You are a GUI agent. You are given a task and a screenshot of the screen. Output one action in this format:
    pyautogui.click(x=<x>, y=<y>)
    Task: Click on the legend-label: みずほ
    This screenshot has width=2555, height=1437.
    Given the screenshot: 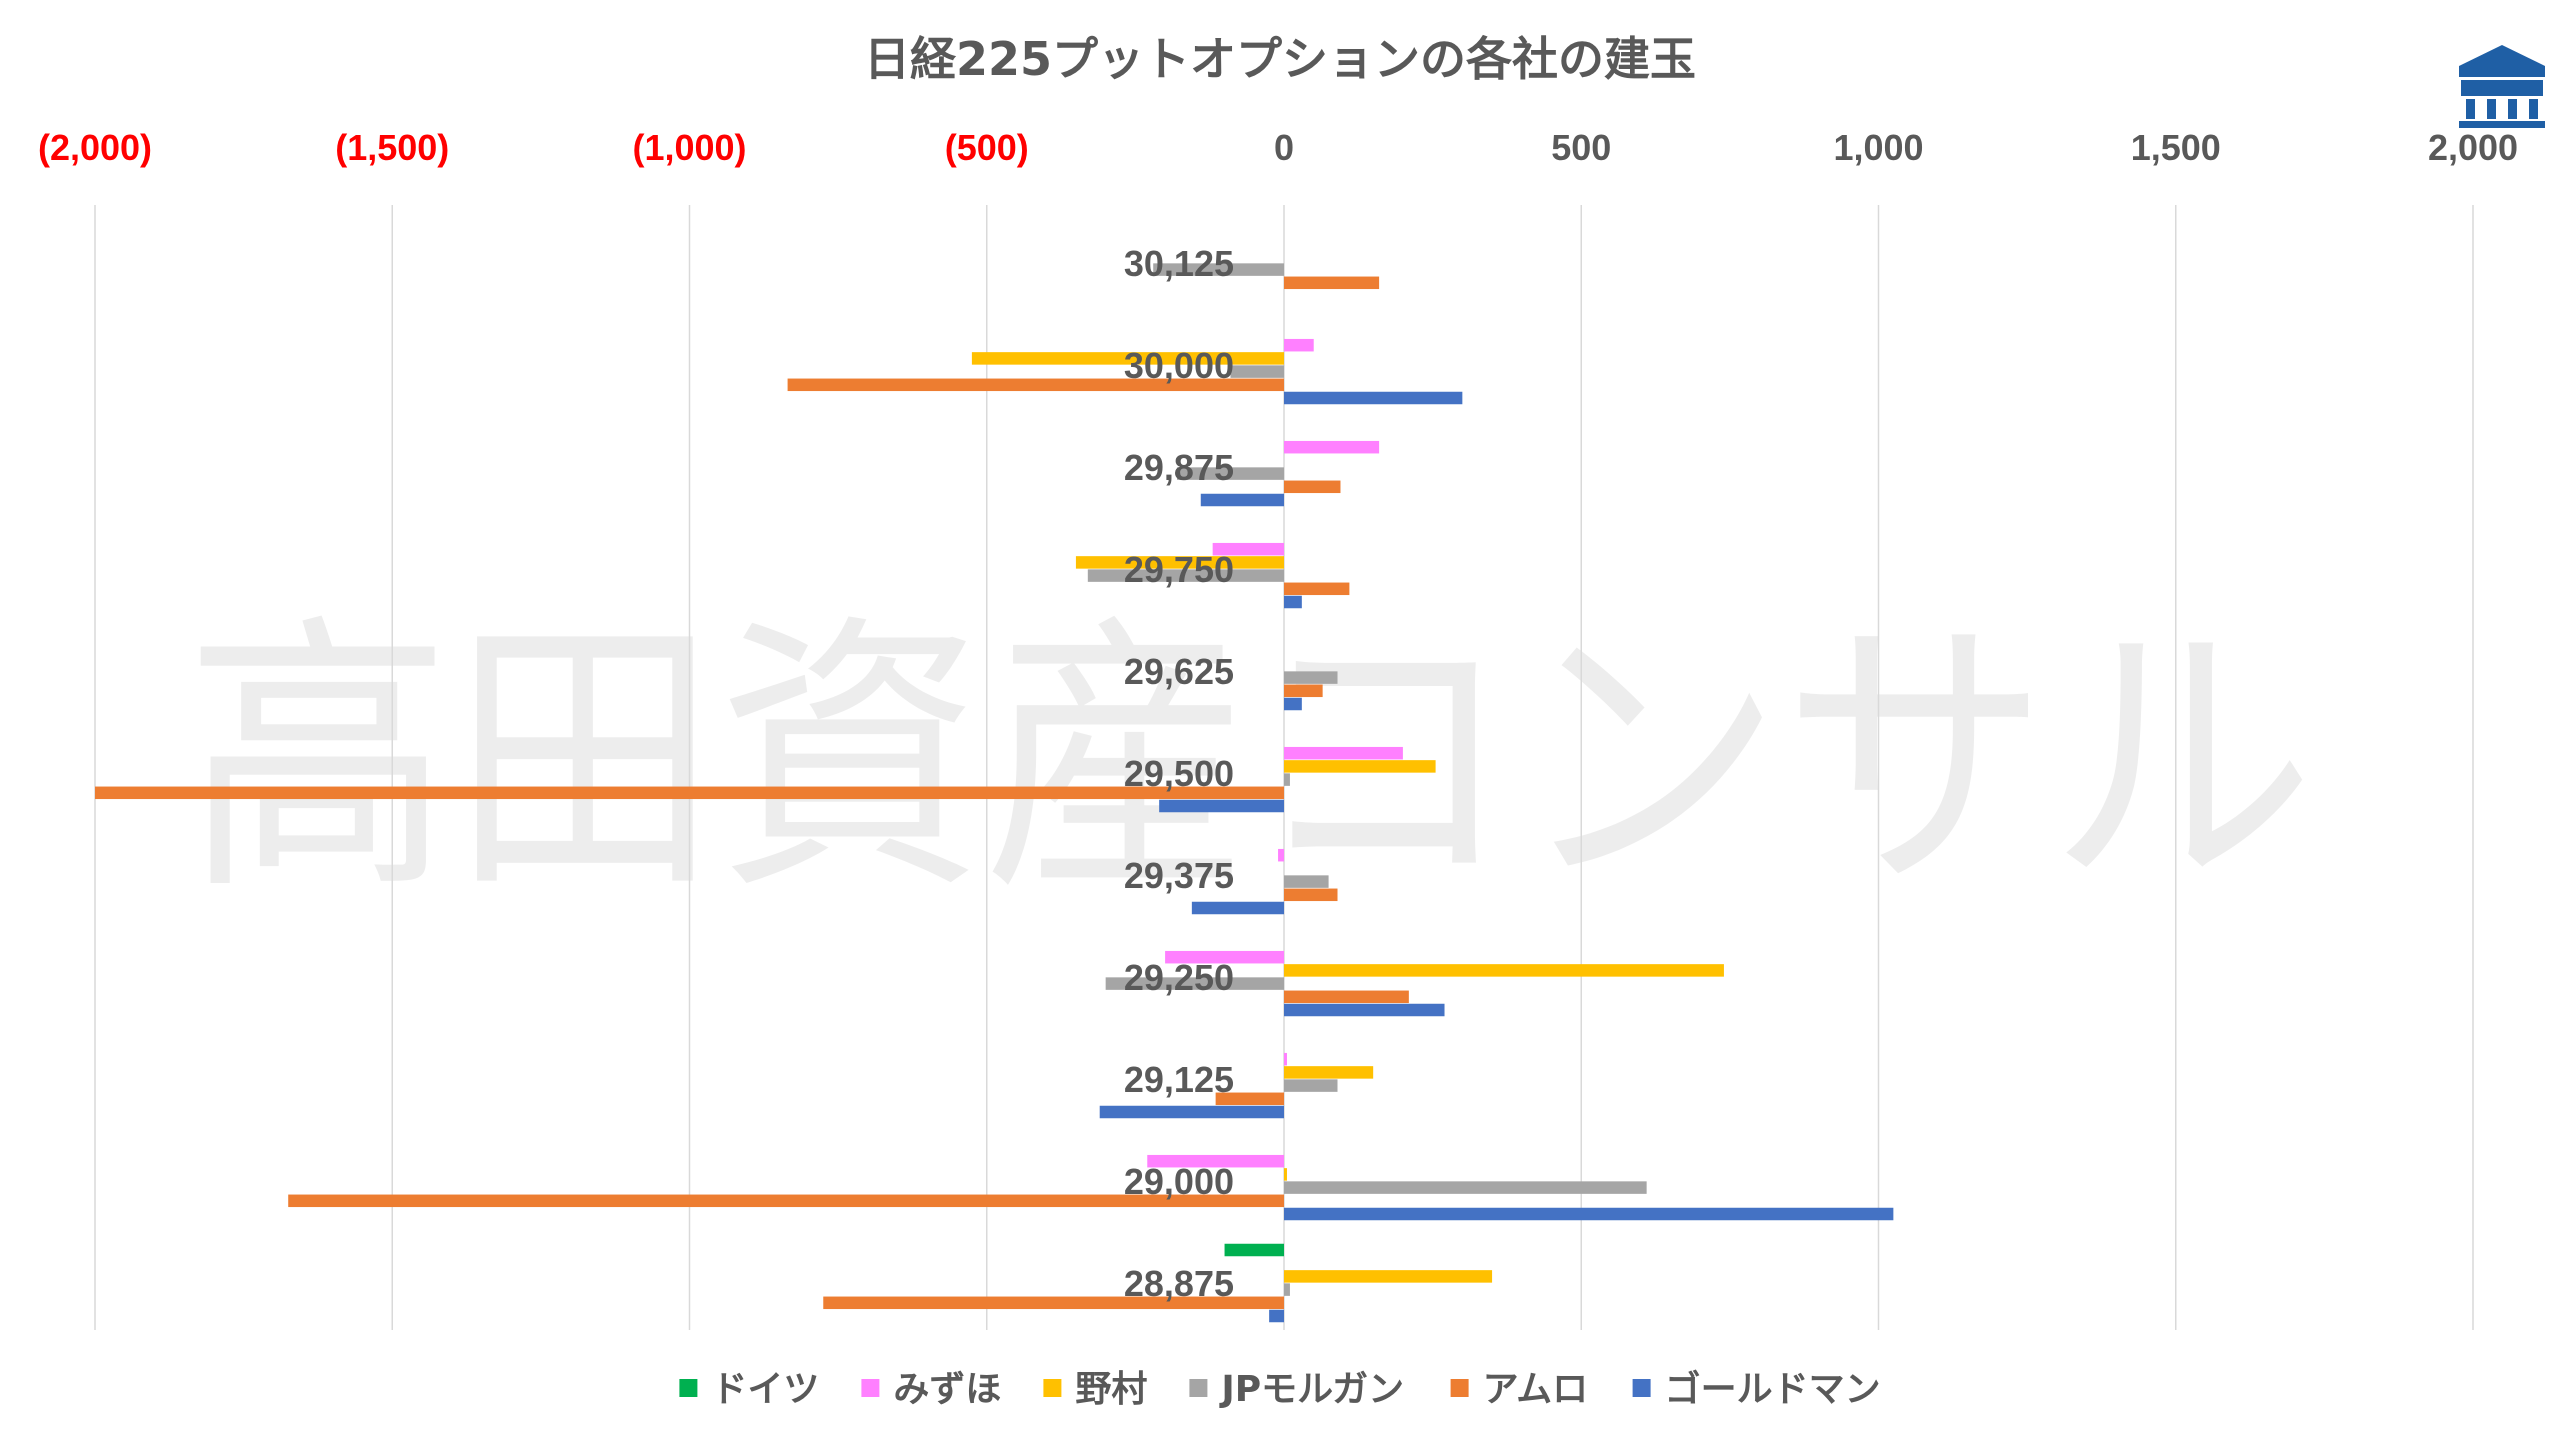 What is the action you would take?
    pyautogui.click(x=947, y=1389)
    